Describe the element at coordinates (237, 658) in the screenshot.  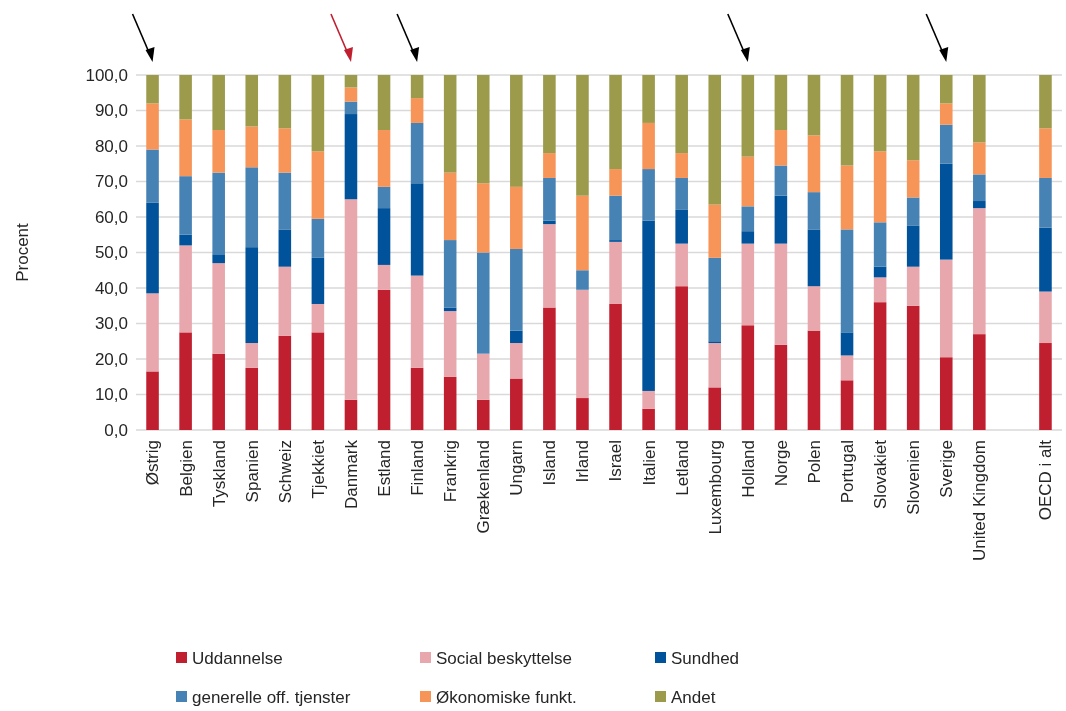
I see `legend-label: Uddannelse` at that location.